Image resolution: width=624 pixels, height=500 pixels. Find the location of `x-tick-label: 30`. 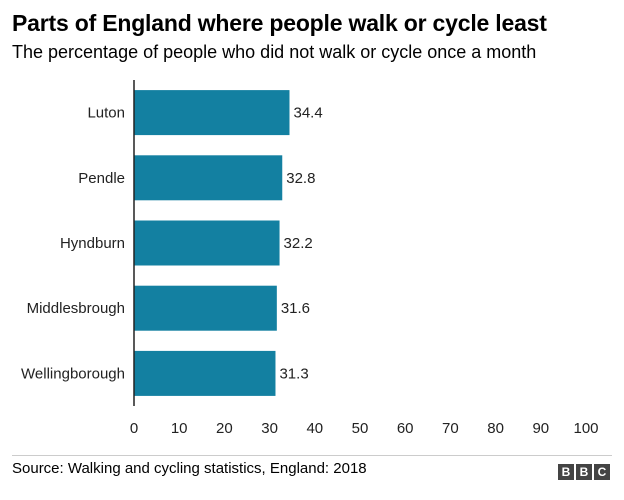

x-tick-label: 30 is located at coordinates (269, 428).